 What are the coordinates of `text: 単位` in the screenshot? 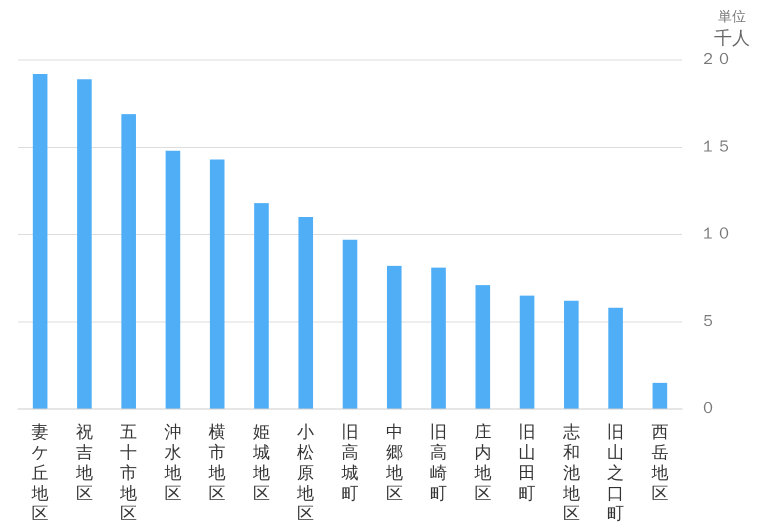 It's located at (732, 17).